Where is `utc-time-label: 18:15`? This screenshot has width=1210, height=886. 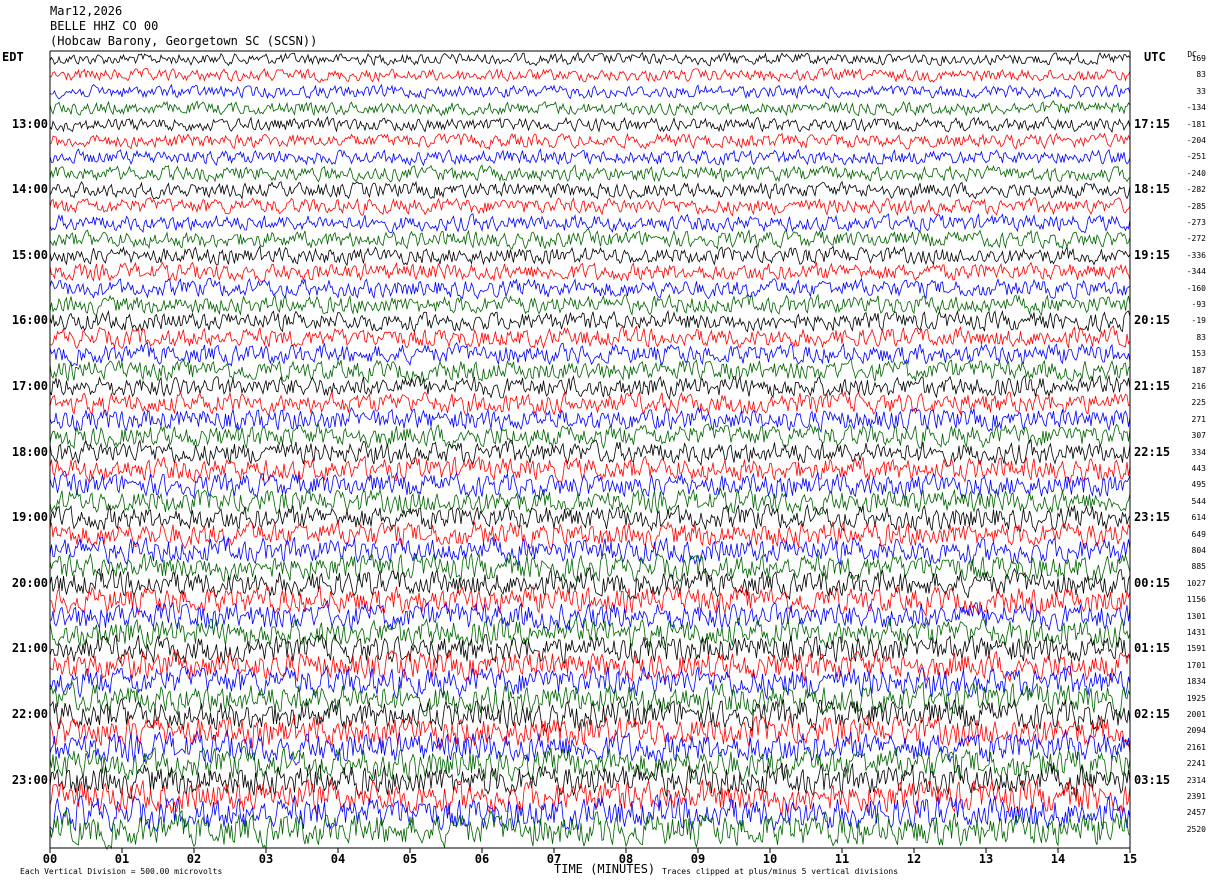 utc-time-label: 18:15 is located at coordinates (1152, 189).